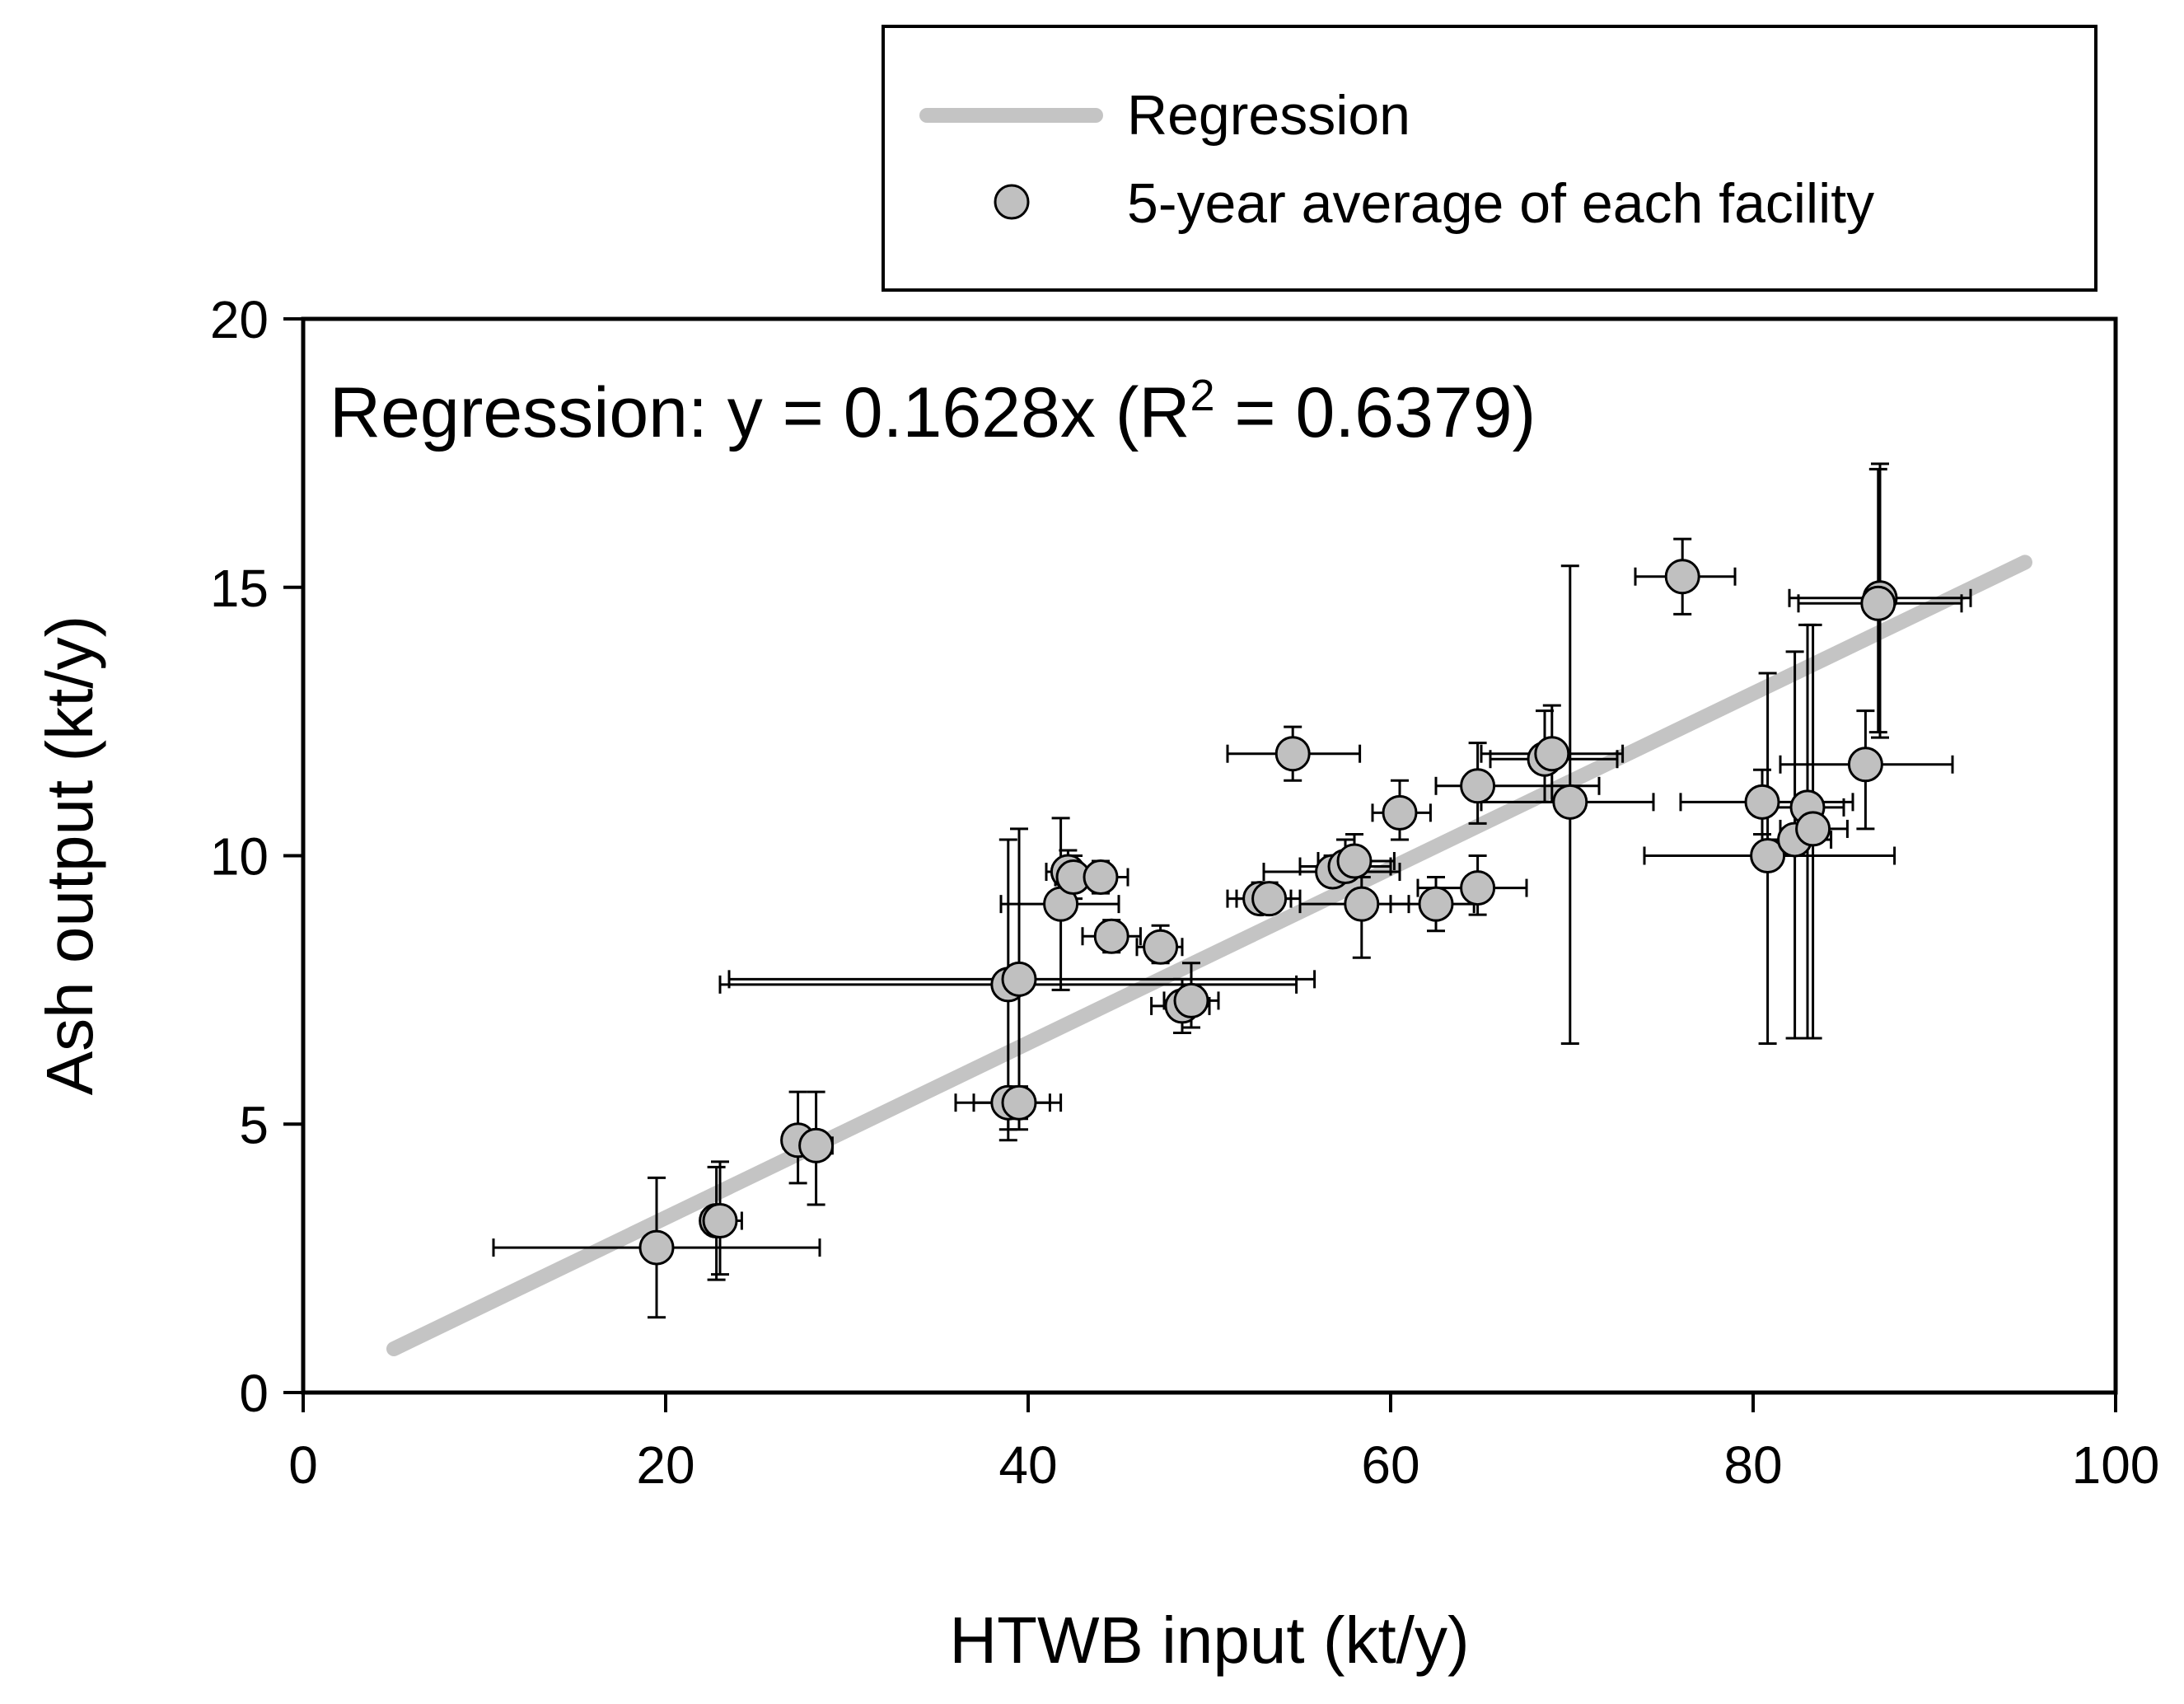 This screenshot has width=2184, height=1704. What do you see at coordinates (665, 1465) in the screenshot?
I see `x-tick-label: 20` at bounding box center [665, 1465].